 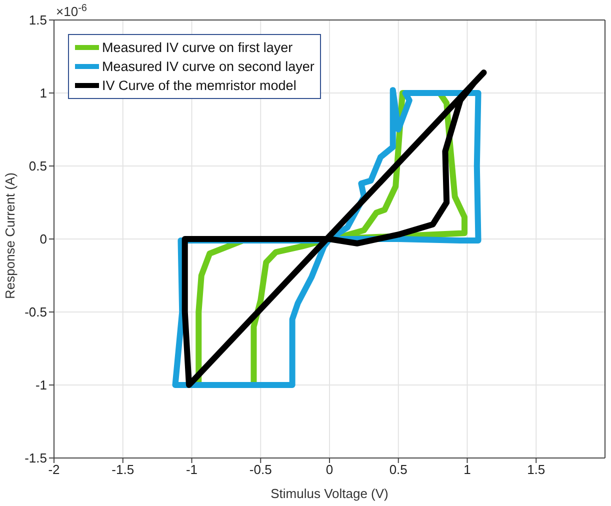 I want to click on x-tick-label: -2, so click(x=54, y=470).